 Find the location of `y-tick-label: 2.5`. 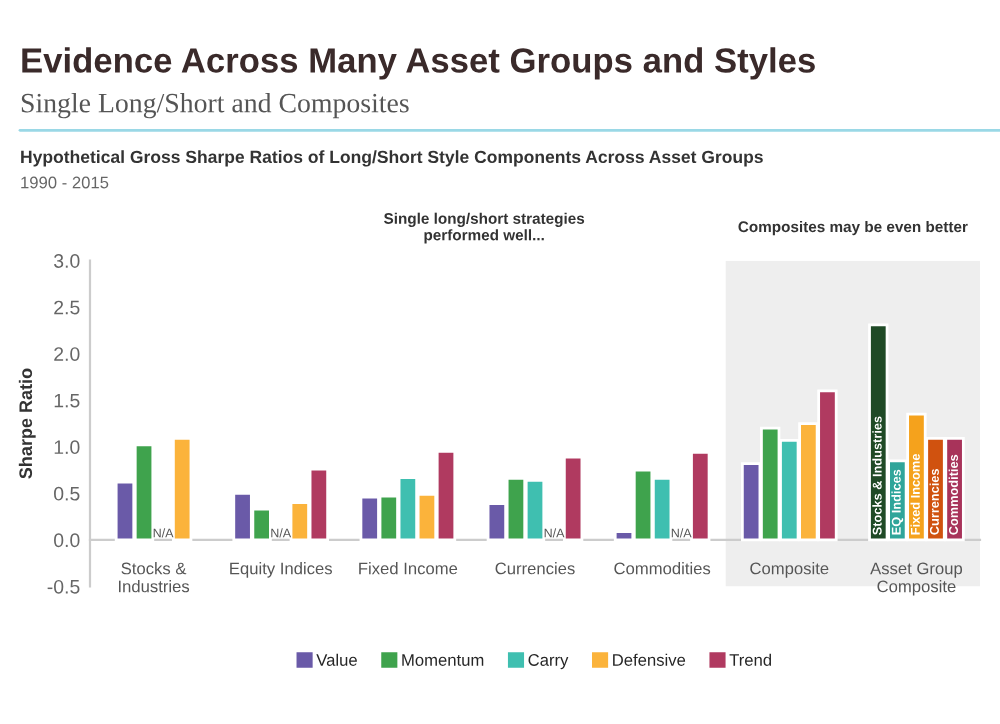

y-tick-label: 2.5 is located at coordinates (67, 307).